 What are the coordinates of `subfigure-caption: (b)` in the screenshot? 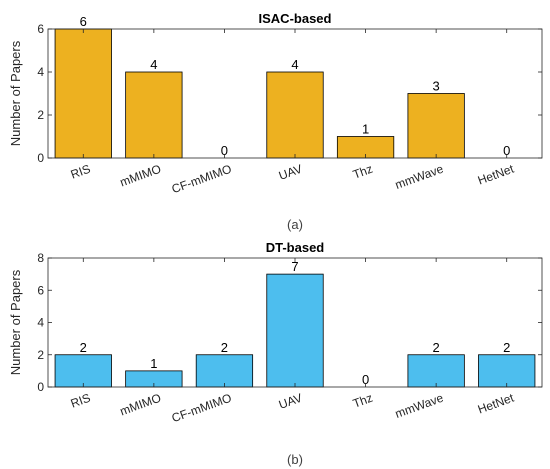 It's located at (295, 459).